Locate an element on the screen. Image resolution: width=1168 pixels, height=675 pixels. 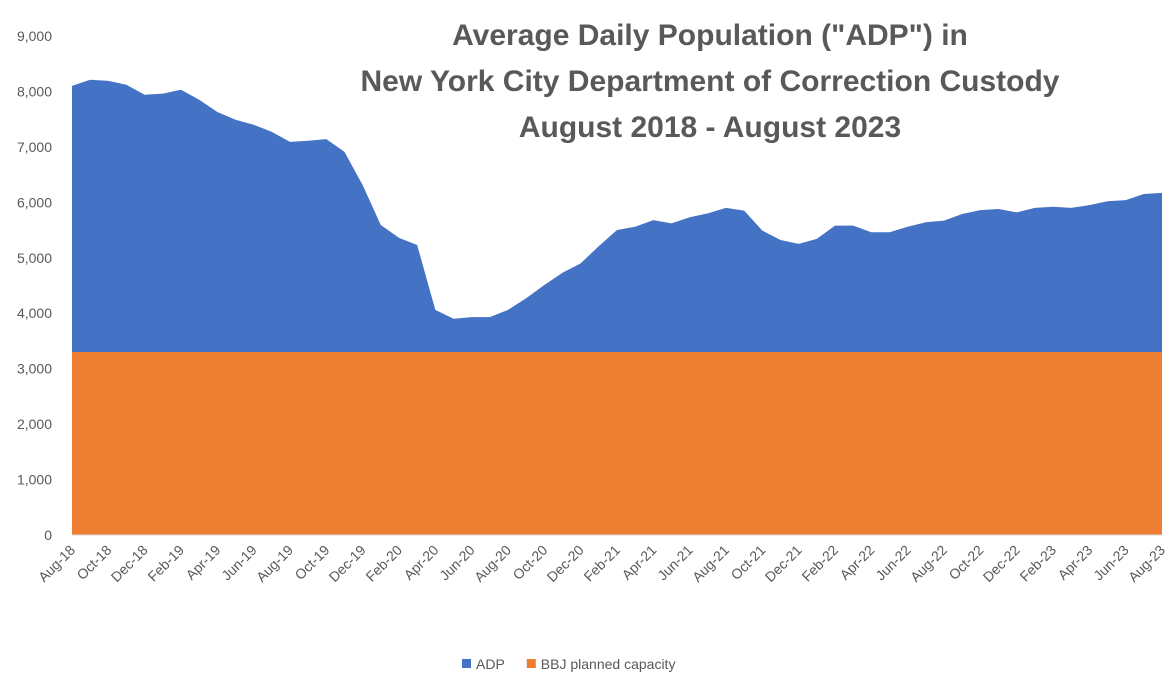
x-tick-label: Dec-20 is located at coordinates (565, 563).